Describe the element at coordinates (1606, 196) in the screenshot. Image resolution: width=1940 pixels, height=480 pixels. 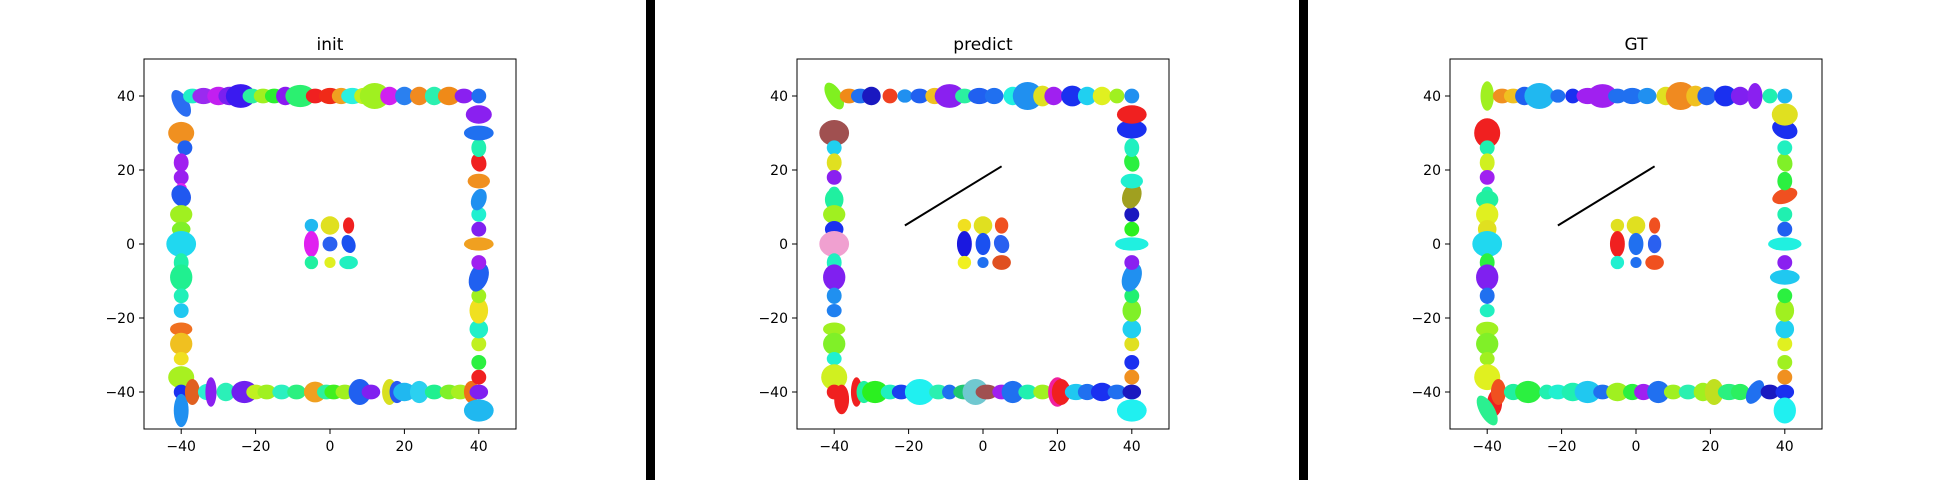
I see `direction-line` at that location.